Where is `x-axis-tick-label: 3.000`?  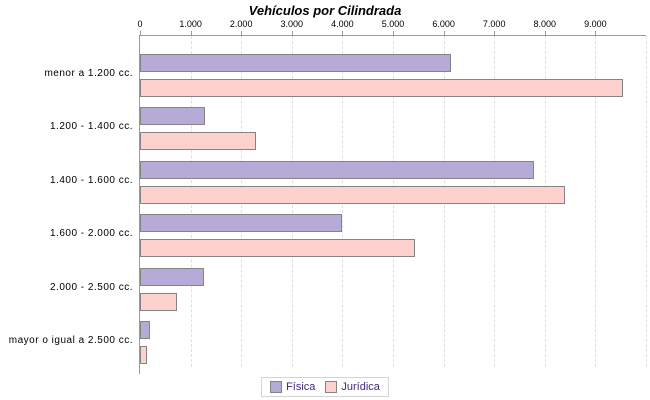 x-axis-tick-label: 3.000 is located at coordinates (292, 24).